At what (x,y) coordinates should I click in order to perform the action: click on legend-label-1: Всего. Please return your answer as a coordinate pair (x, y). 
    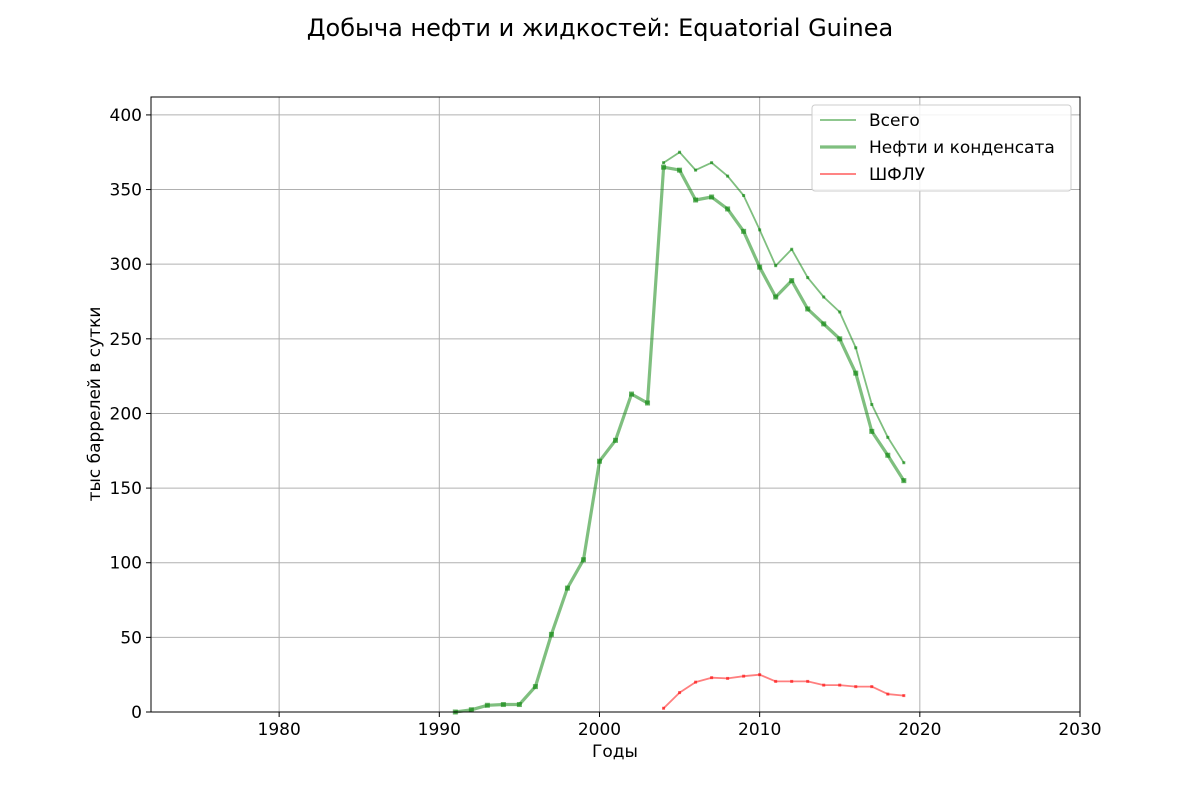
    Looking at the image, I should click on (894, 121).